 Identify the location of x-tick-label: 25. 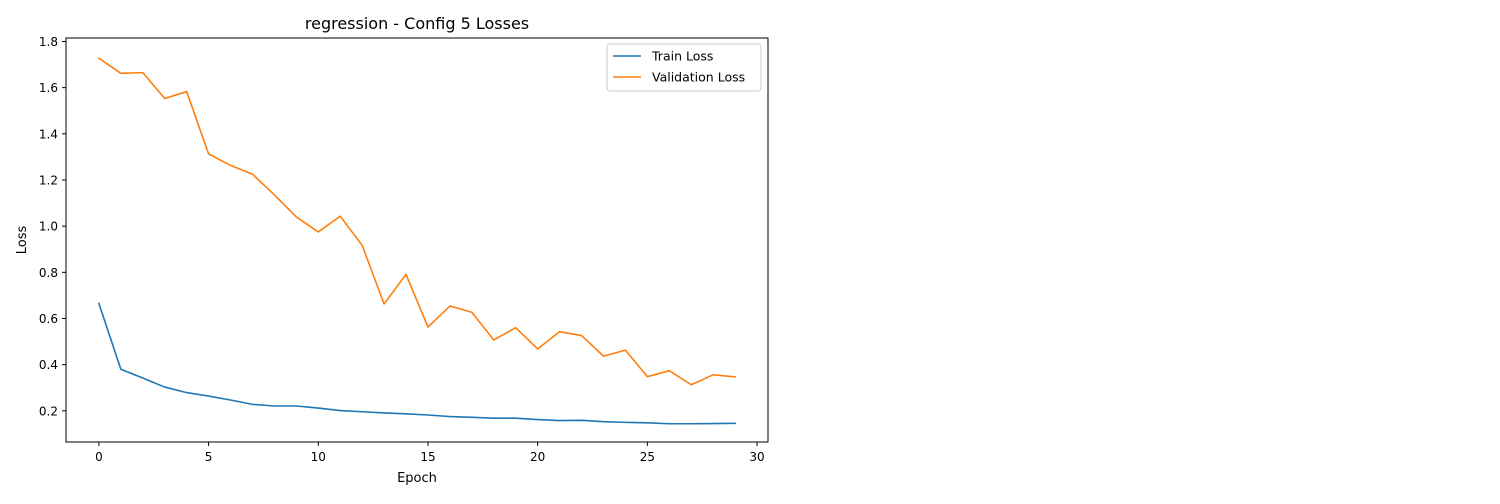
(647, 457).